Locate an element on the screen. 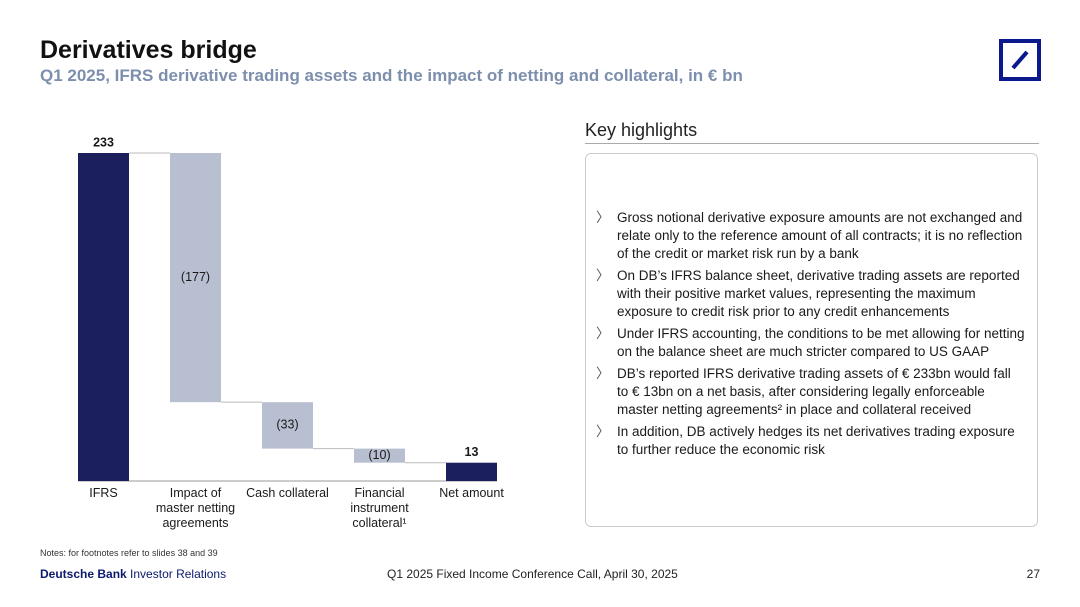 The image size is (1080, 607). footer-brand-line: Deutsche Bank Investor Relations is located at coordinates (133, 574).